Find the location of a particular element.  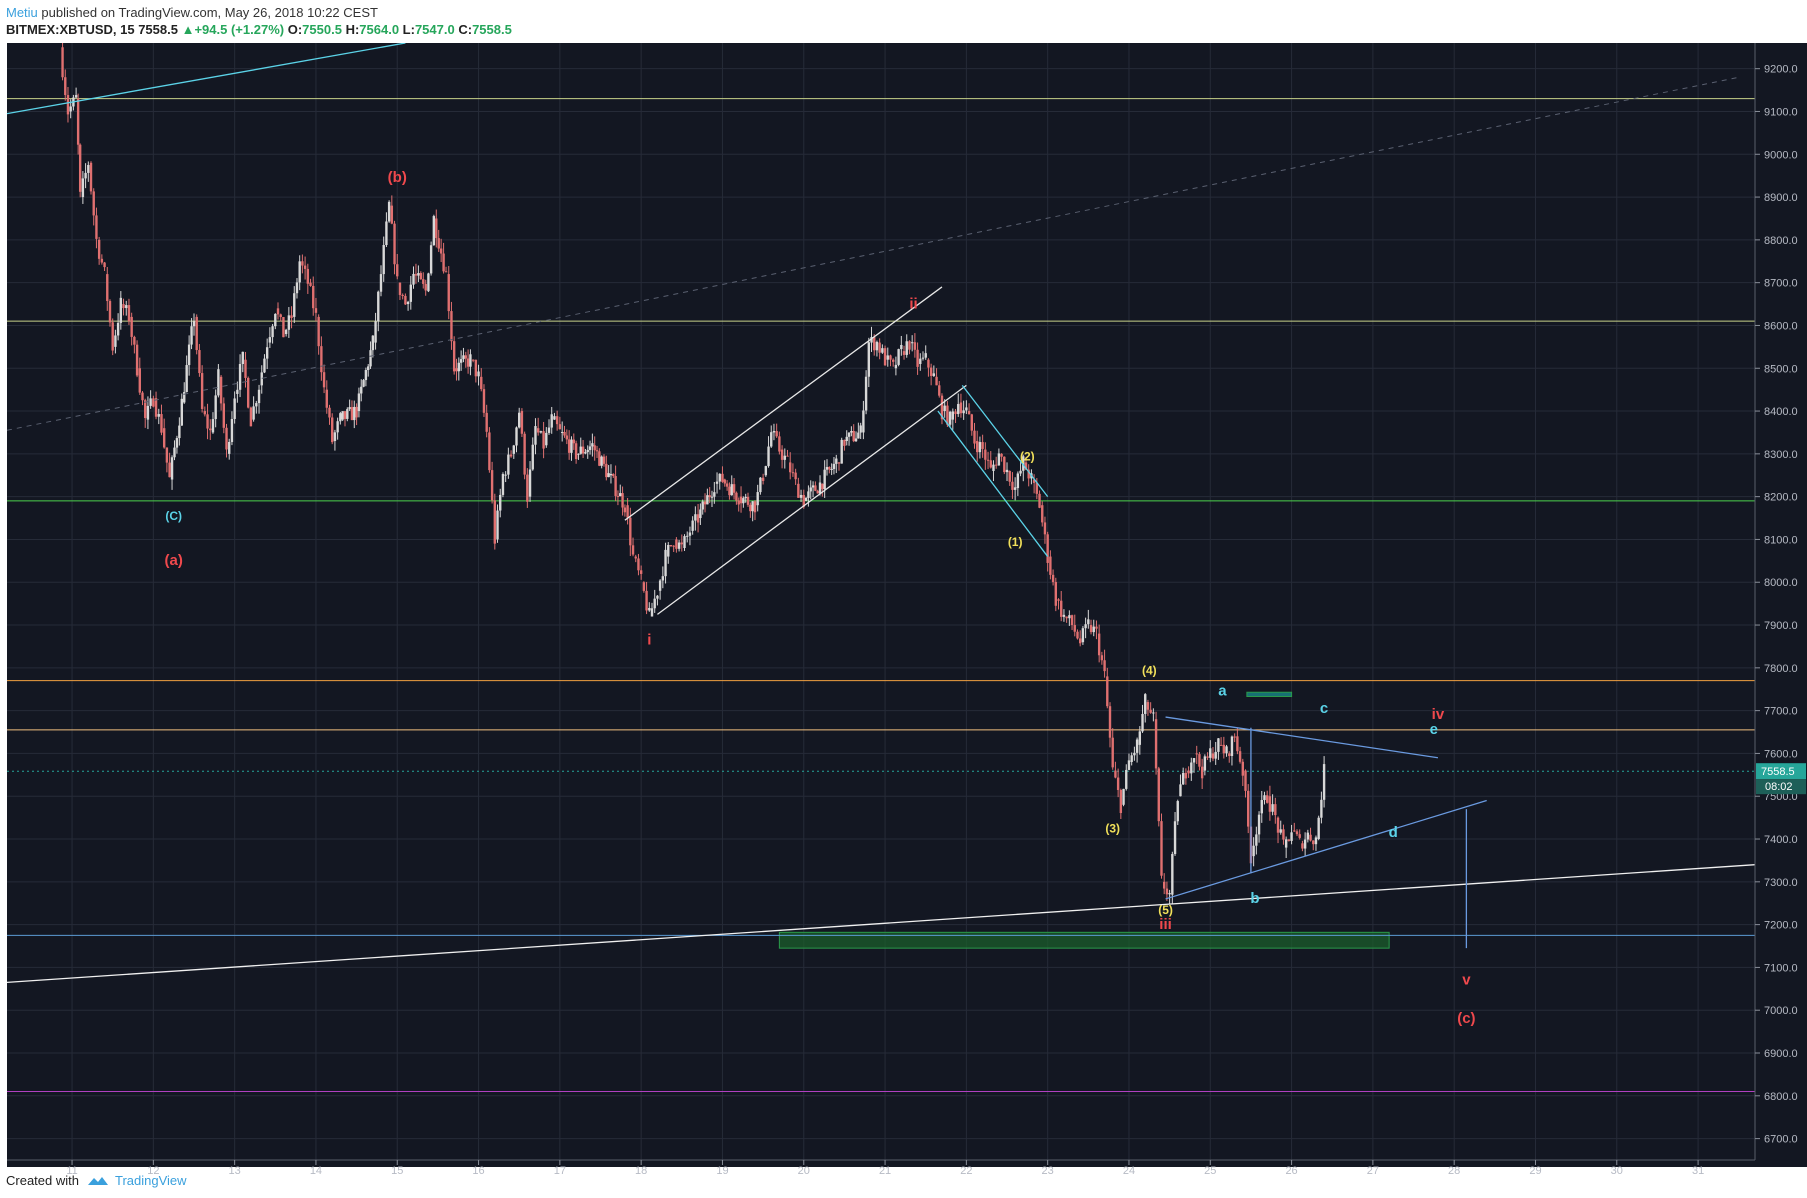

wave-label: (C) is located at coordinates (173, 516).